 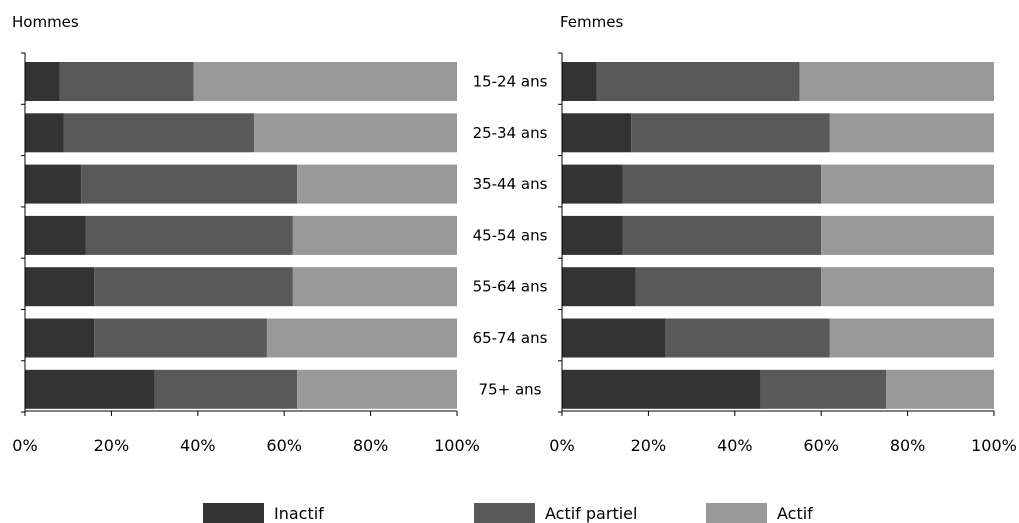 I want to click on category-label: 45-54 ans, so click(x=510, y=235).